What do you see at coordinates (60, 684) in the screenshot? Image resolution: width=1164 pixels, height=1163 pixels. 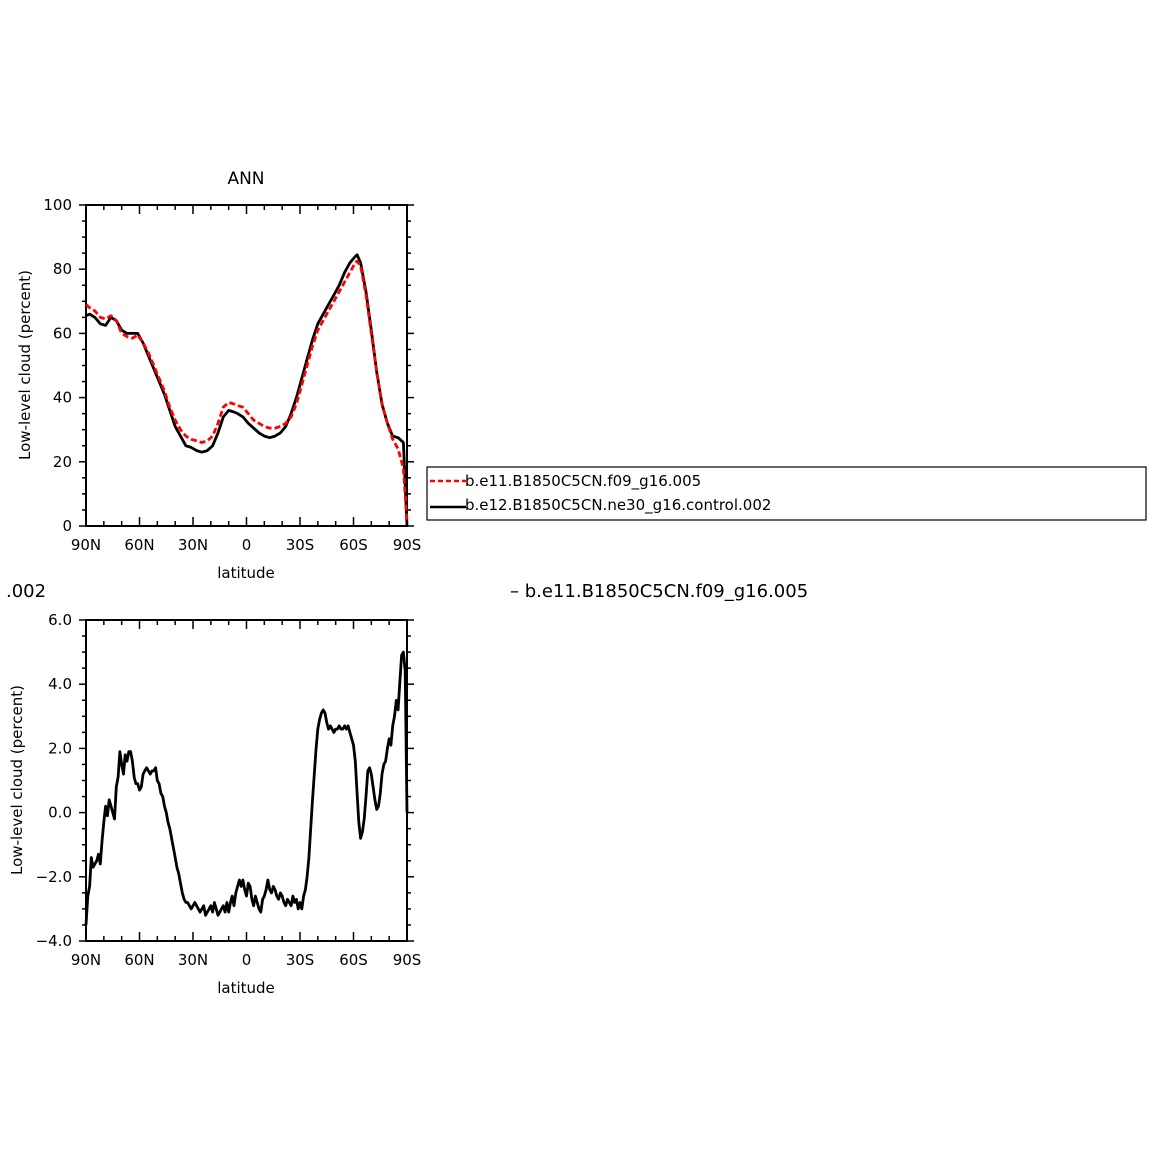 I see `y-tick-label: 4.0` at bounding box center [60, 684].